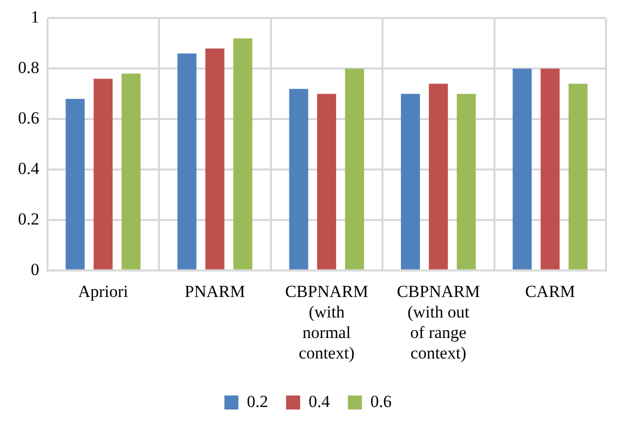 The image size is (626, 425). I want to click on y-tick-label: 0.2, so click(29, 218).